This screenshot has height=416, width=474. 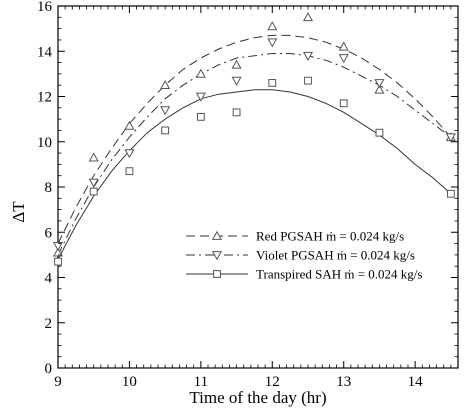 What do you see at coordinates (18, 212) in the screenshot?
I see `y-axis-title: ΔT` at bounding box center [18, 212].